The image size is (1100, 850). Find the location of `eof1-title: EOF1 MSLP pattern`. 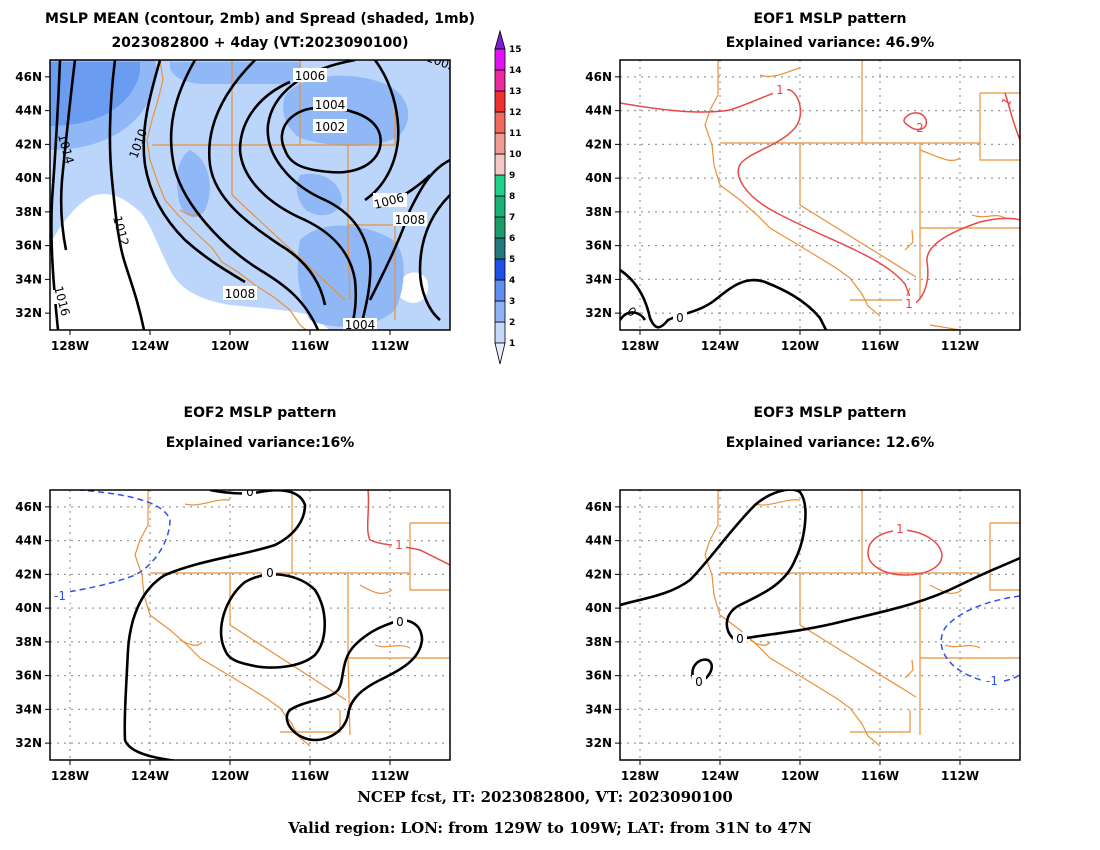

eof1-title: EOF1 MSLP pattern is located at coordinates (830, 19).